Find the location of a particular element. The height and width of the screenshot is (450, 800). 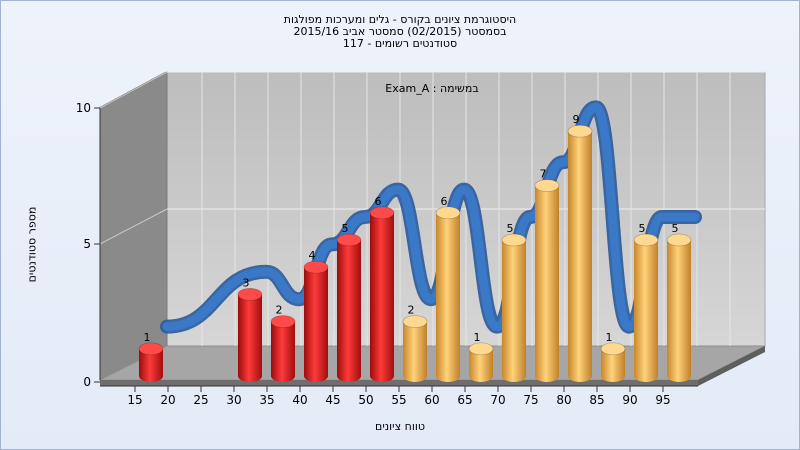

x-tick-label: 50 is located at coordinates (365, 400).